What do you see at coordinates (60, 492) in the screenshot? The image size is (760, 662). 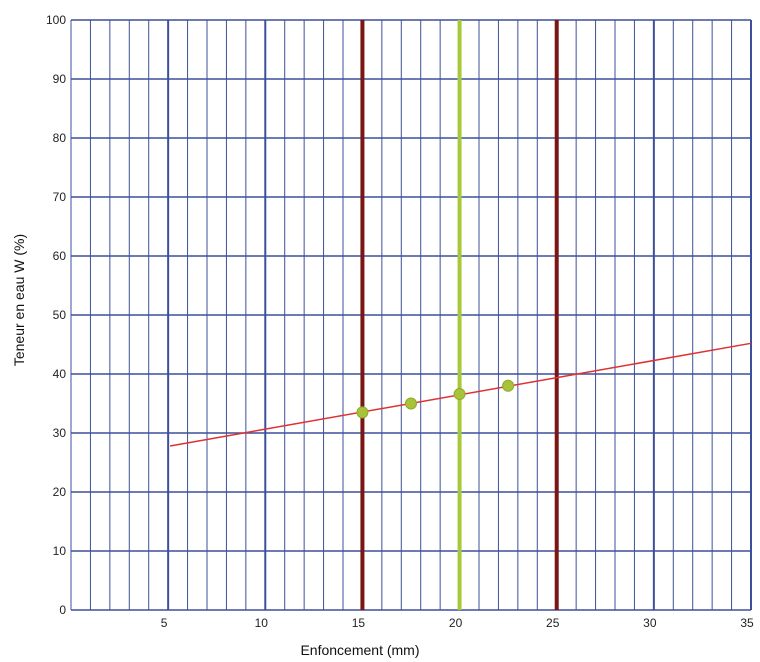 I see `y-tick-label: 20` at bounding box center [60, 492].